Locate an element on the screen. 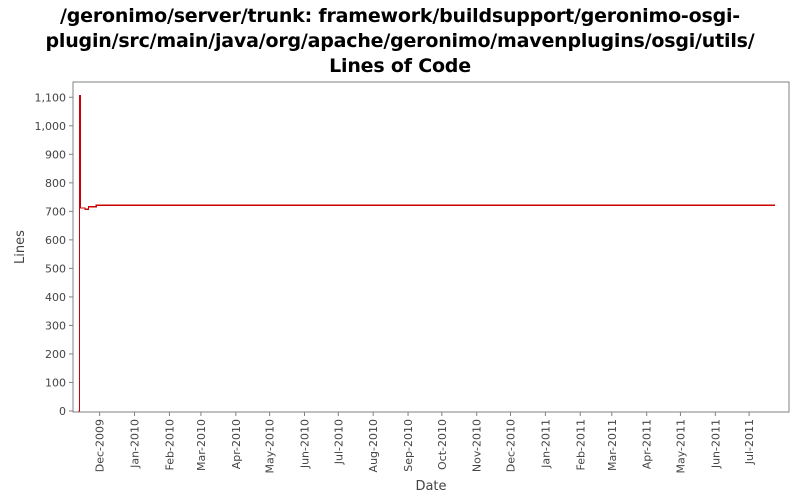 The image size is (800, 500). x-tick-label: Jan-2010 is located at coordinates (135, 444).